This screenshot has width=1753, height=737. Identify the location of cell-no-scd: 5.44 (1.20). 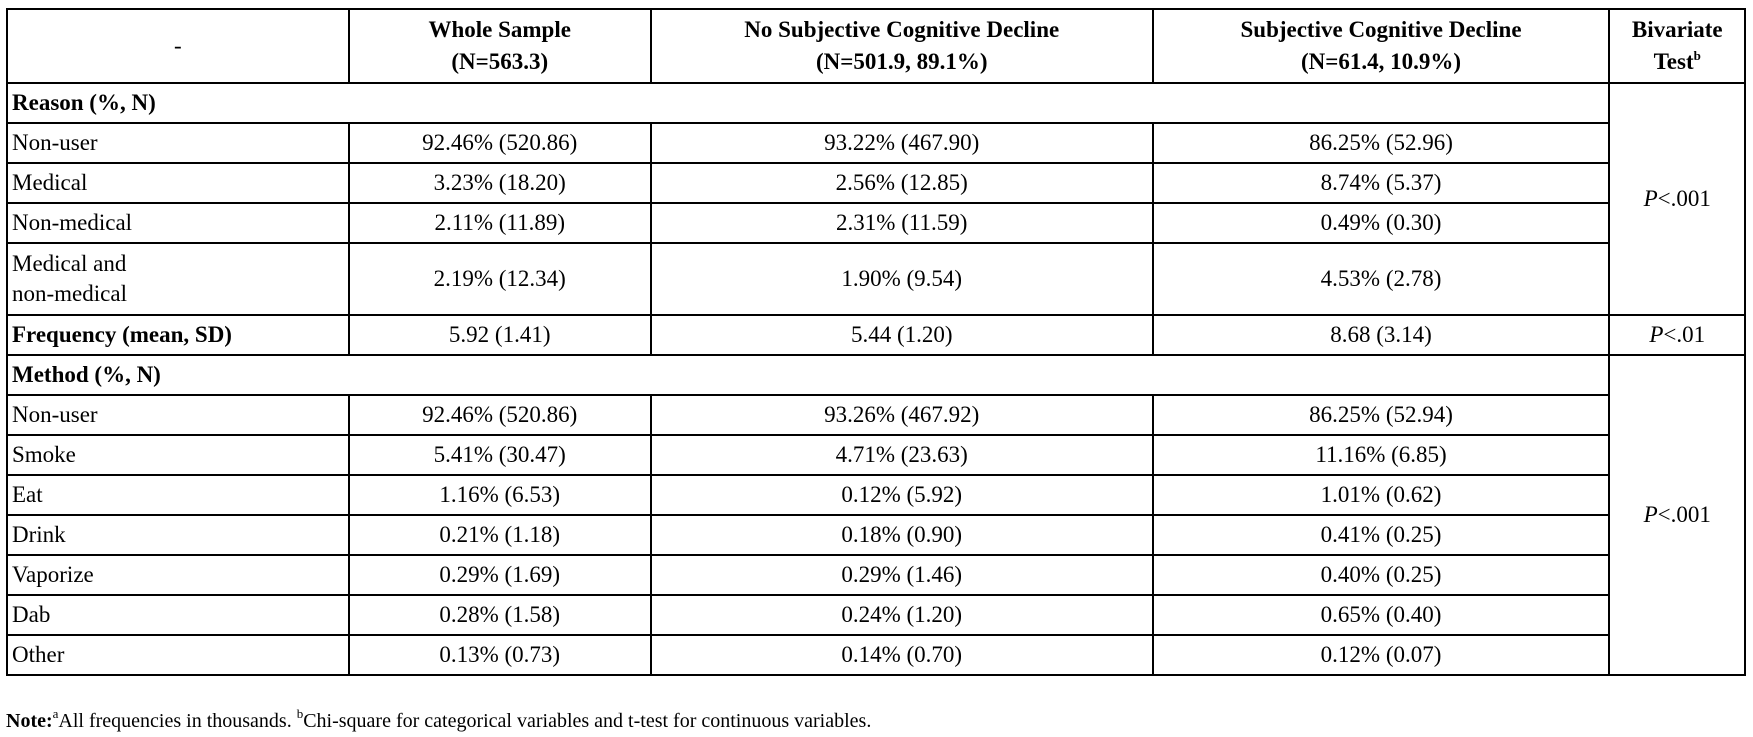
(901, 335).